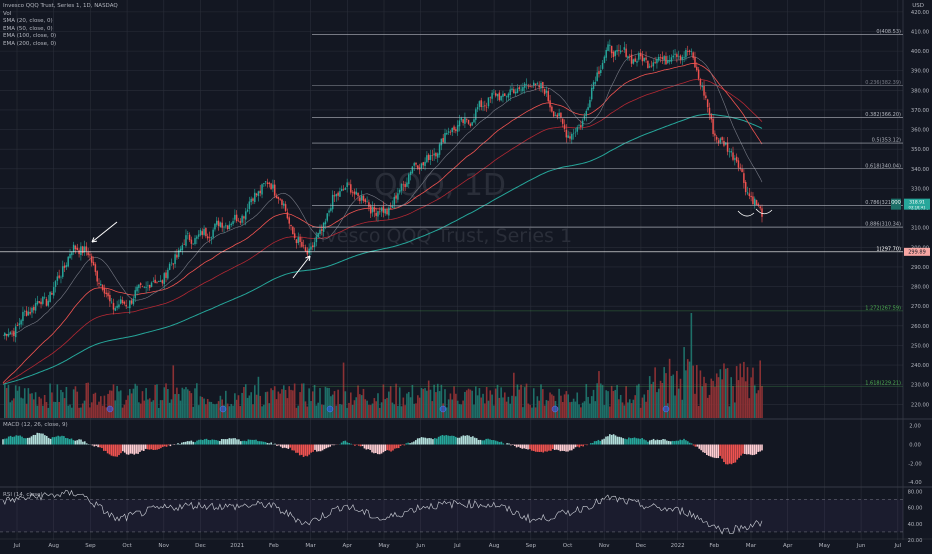  What do you see at coordinates (60, 37) in the screenshot?
I see `indicator-ema100: EMA (100, close, 0)` at bounding box center [60, 37].